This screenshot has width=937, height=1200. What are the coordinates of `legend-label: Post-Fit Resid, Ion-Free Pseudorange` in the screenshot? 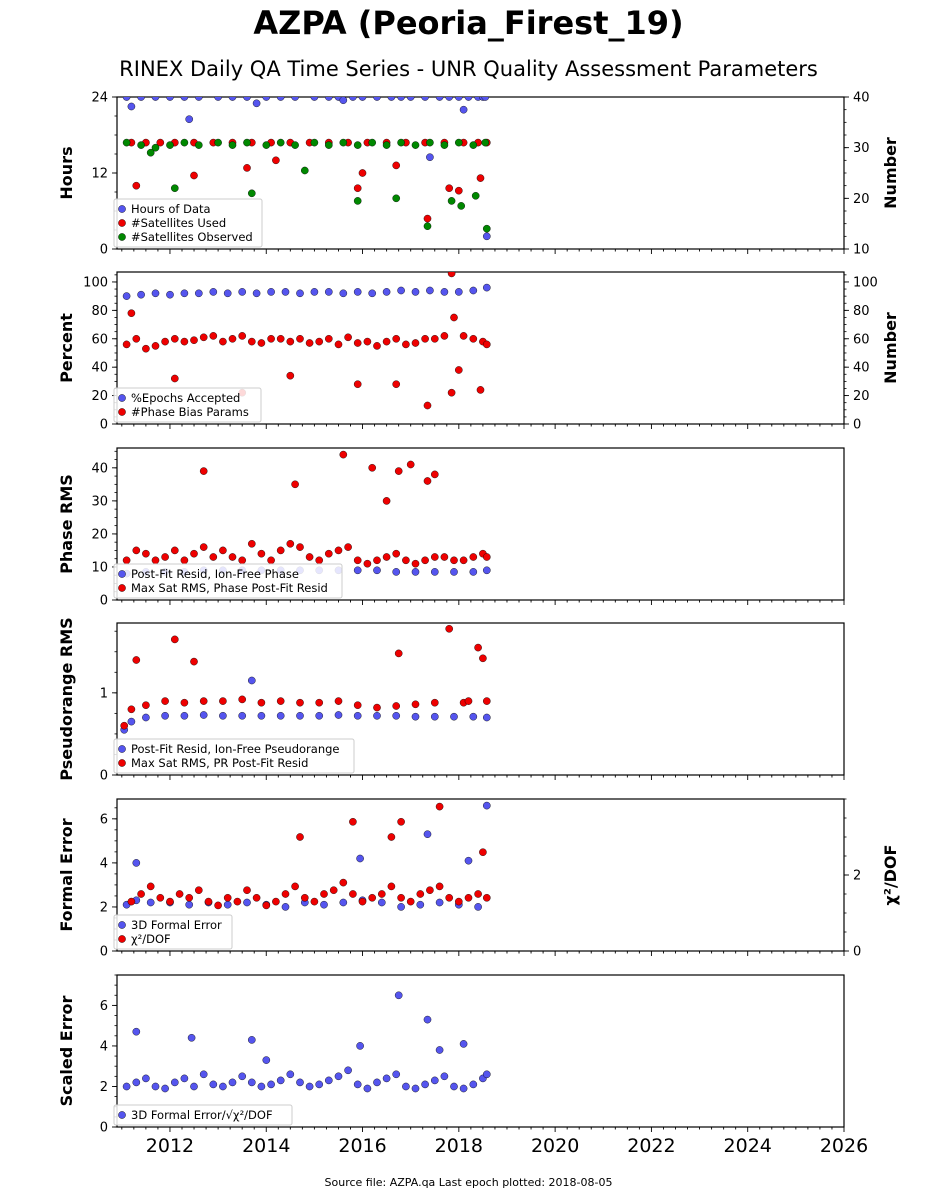 It's located at (235, 749).